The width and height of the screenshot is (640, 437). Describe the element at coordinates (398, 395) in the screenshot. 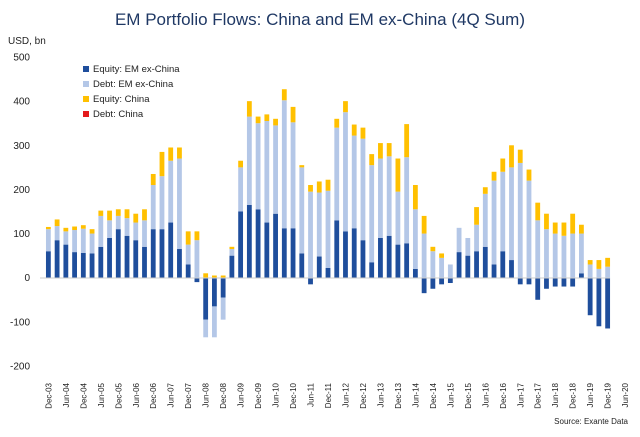

I see `x-tick-label: Dec-13` at that location.